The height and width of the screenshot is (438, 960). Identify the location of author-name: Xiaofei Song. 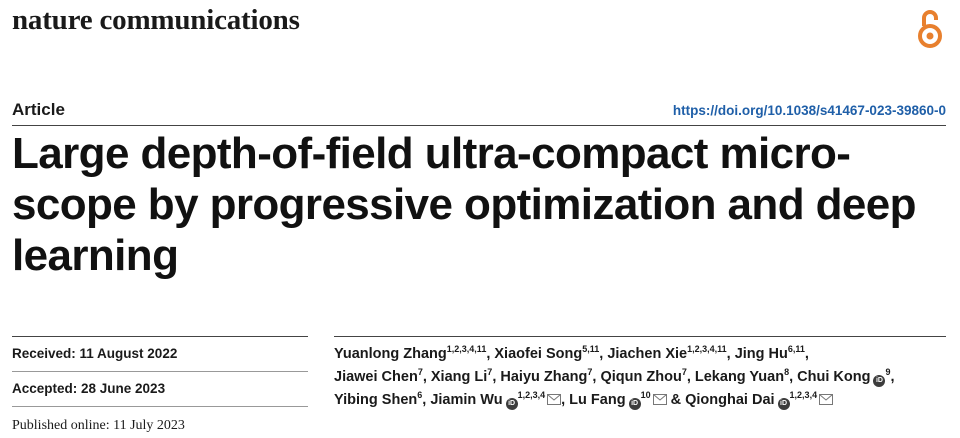
(538, 354).